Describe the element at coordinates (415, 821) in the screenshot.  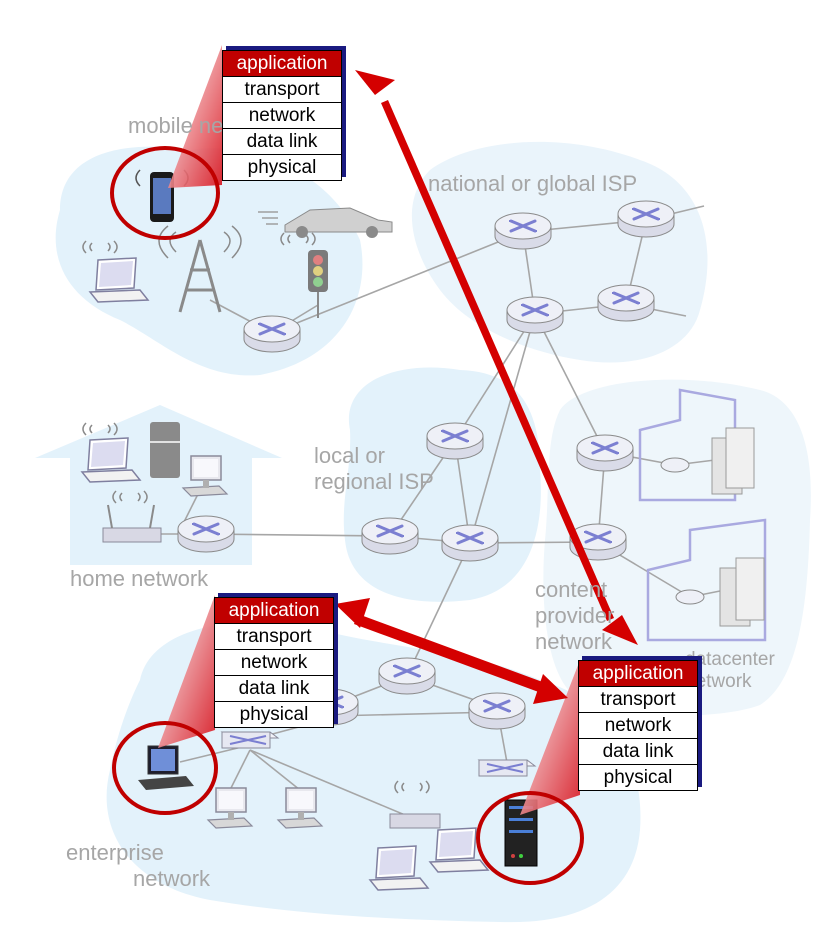
I see `wireless-router-icon` at that location.